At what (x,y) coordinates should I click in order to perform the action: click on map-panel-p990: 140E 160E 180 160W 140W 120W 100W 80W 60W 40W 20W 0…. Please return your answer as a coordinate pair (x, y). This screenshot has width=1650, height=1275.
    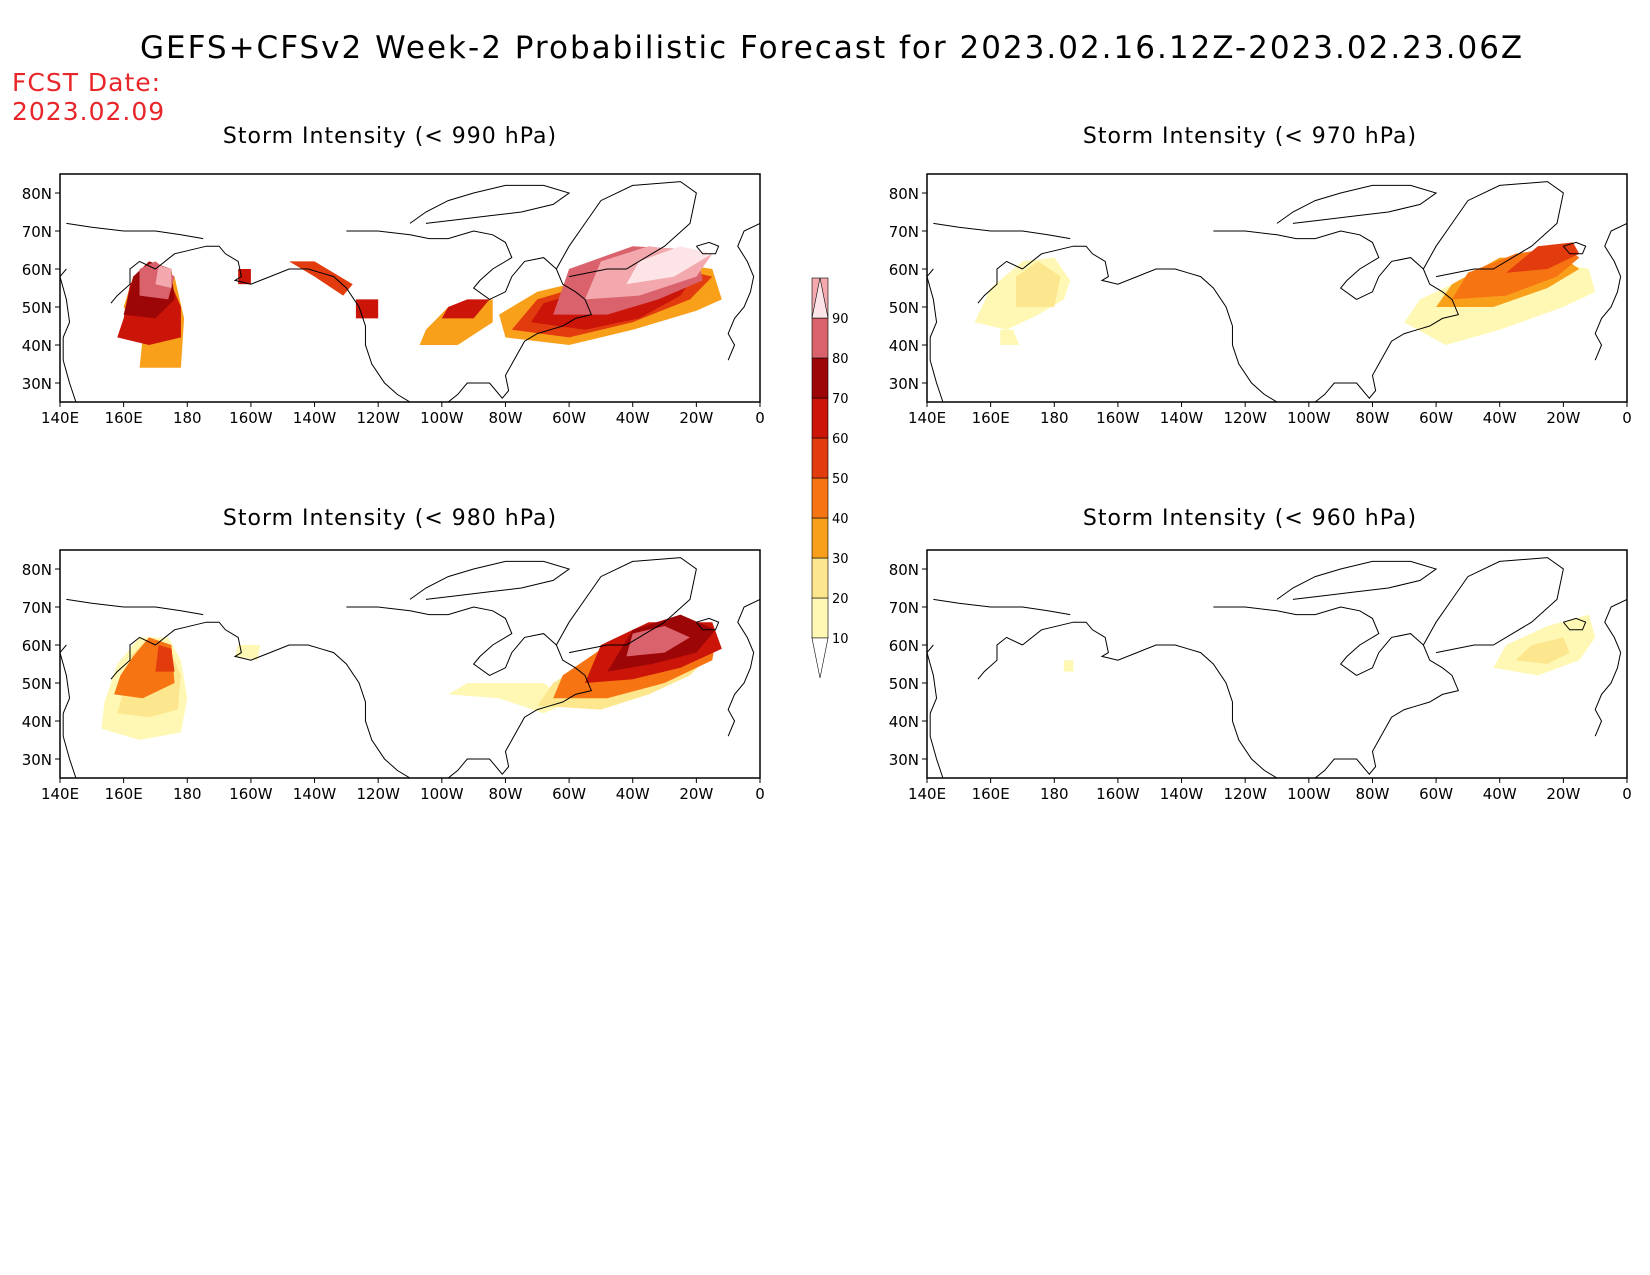
    Looking at the image, I should click on (393, 300).